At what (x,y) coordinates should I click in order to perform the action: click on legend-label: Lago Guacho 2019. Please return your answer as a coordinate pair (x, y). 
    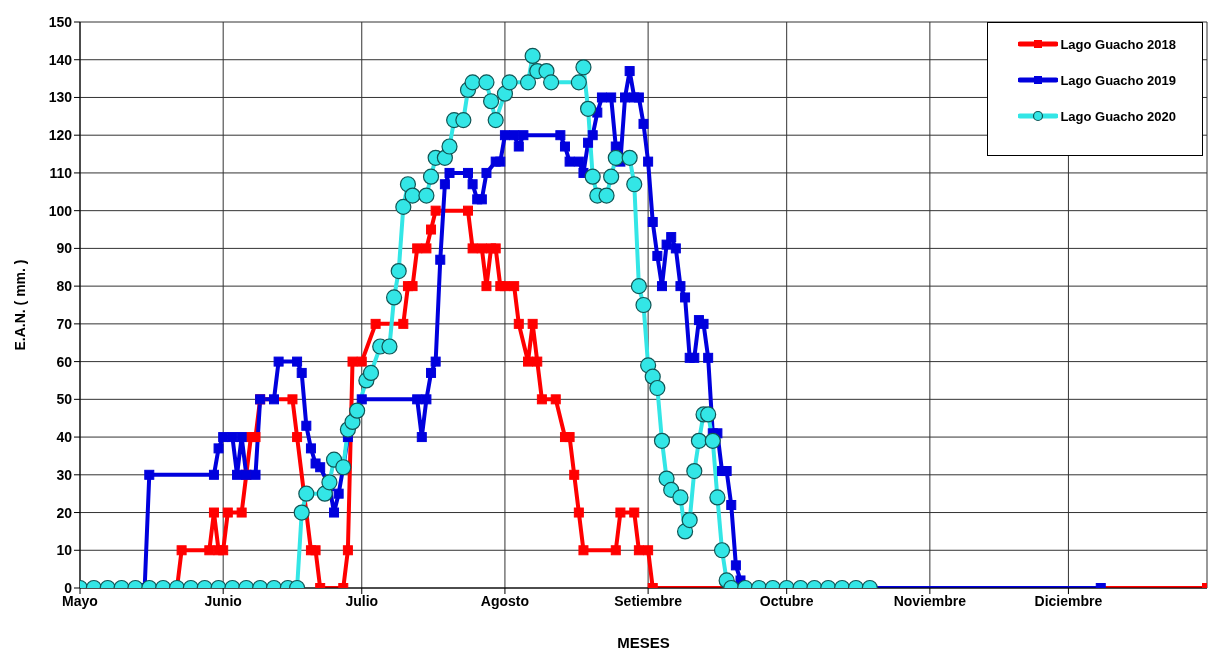
    Looking at the image, I should click on (1118, 80).